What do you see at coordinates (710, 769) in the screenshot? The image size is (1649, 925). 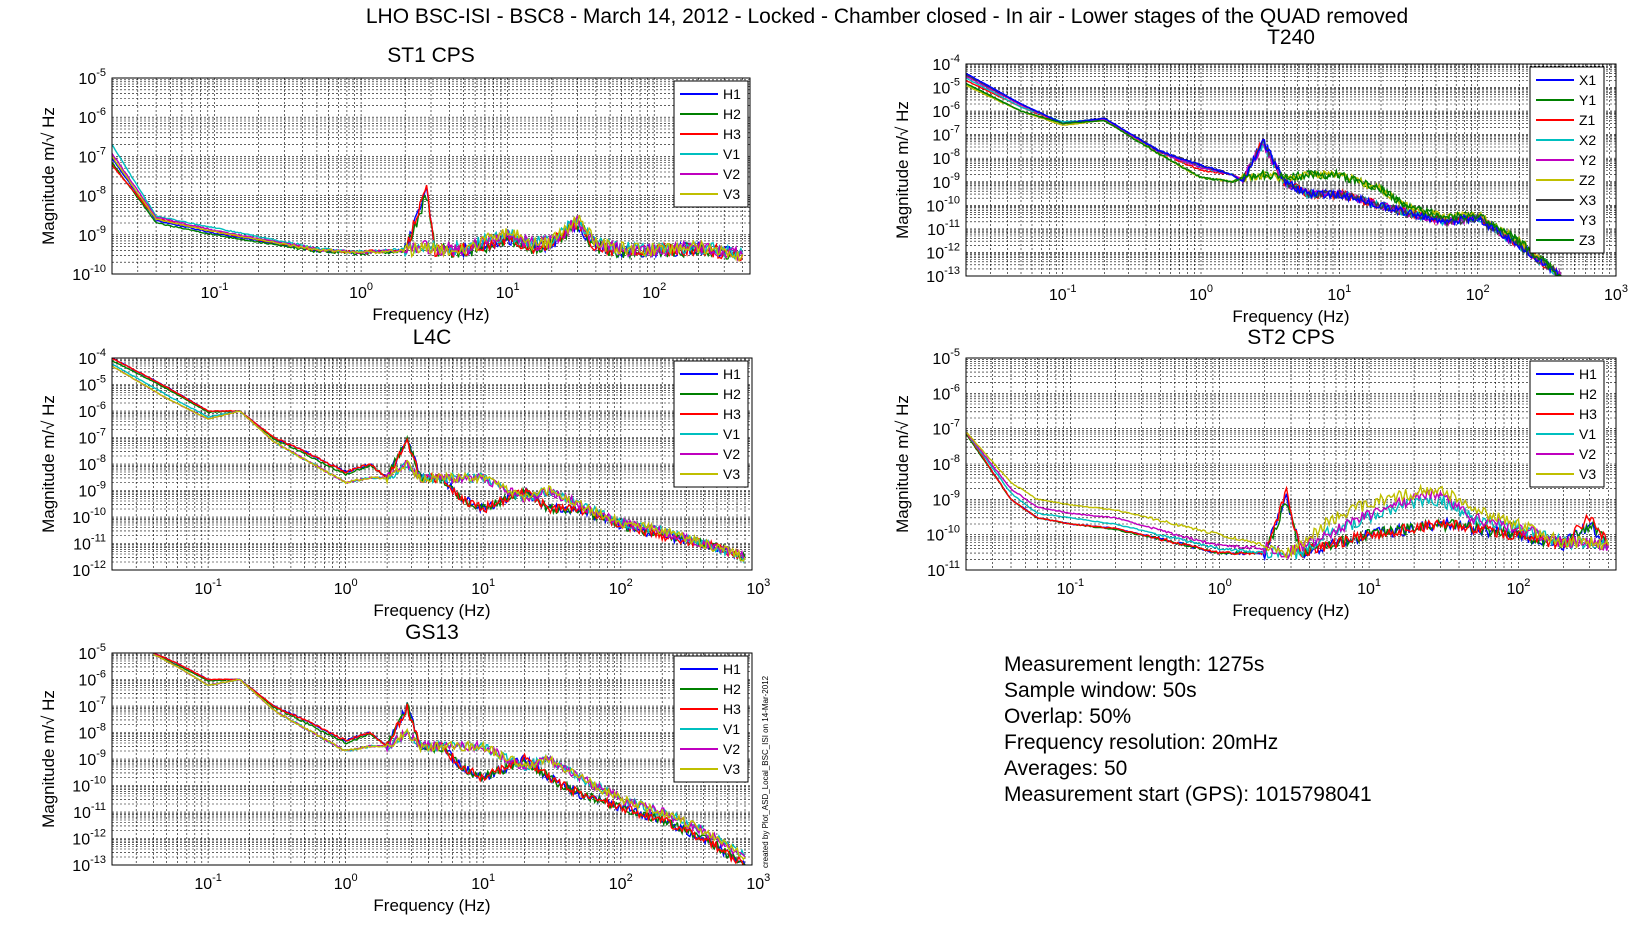 I see `legend-item: V3` at bounding box center [710, 769].